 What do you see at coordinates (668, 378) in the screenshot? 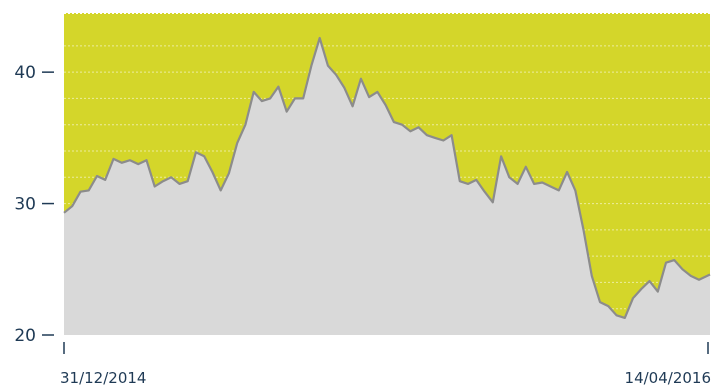
I see `x-end-date-label: 14/04/2016` at bounding box center [668, 378].